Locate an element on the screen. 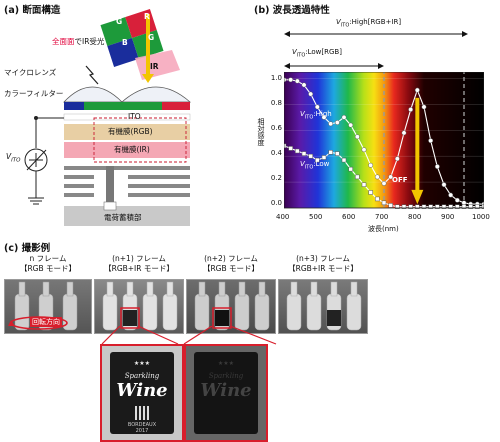  section-a-title: (a) 断面構造 is located at coordinates (32, 10).